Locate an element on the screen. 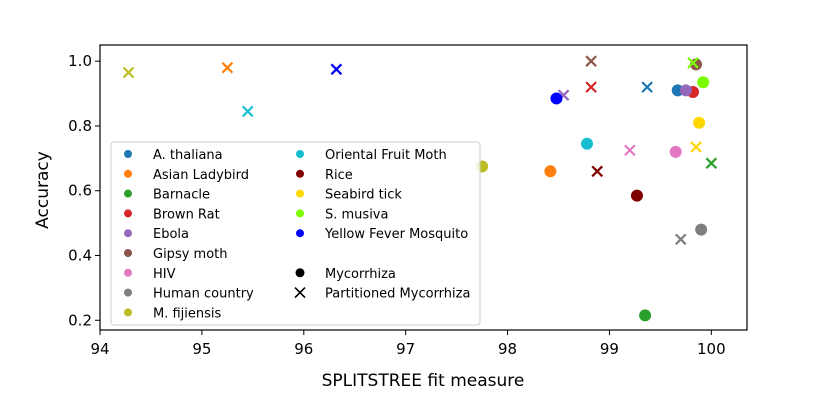 This screenshot has height=415, width=830. point-partitioned-yellow-fever-mosquito is located at coordinates (336, 69).